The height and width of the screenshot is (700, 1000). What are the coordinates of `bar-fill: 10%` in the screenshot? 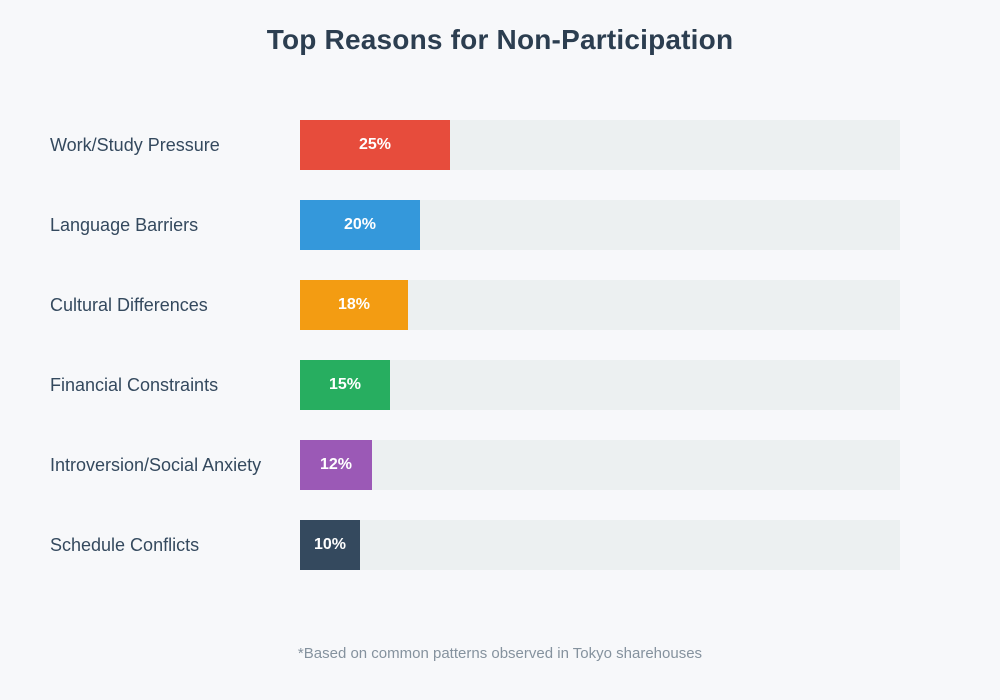 It's located at (330, 545).